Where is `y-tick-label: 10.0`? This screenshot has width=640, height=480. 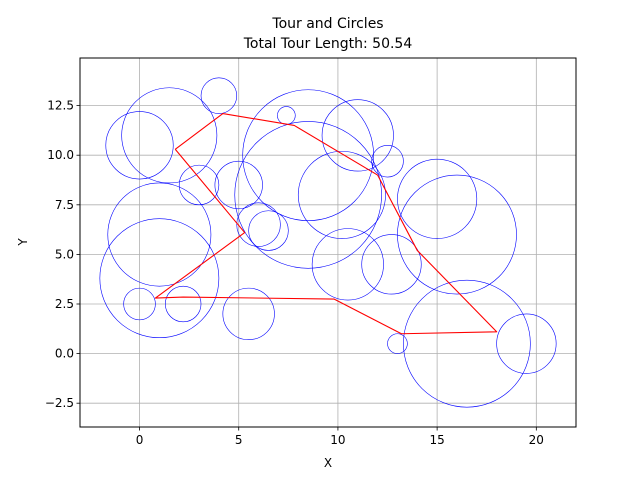
y-tick-label: 10.0 is located at coordinates (60, 155).